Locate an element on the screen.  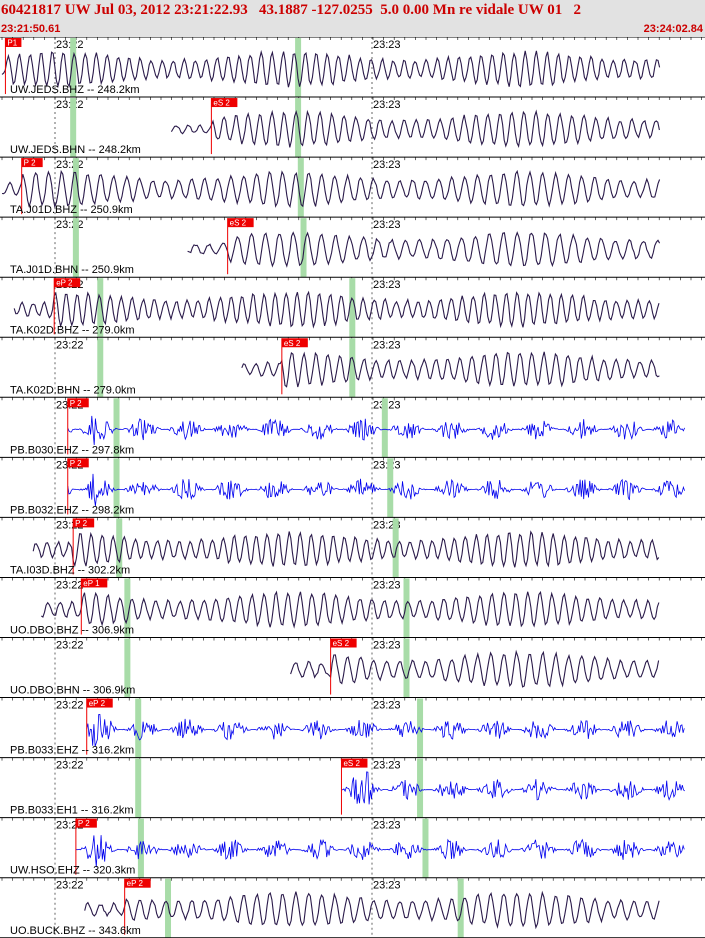
channel-label: UO.DBO.BHN -- 306.9km is located at coordinates (72, 691).